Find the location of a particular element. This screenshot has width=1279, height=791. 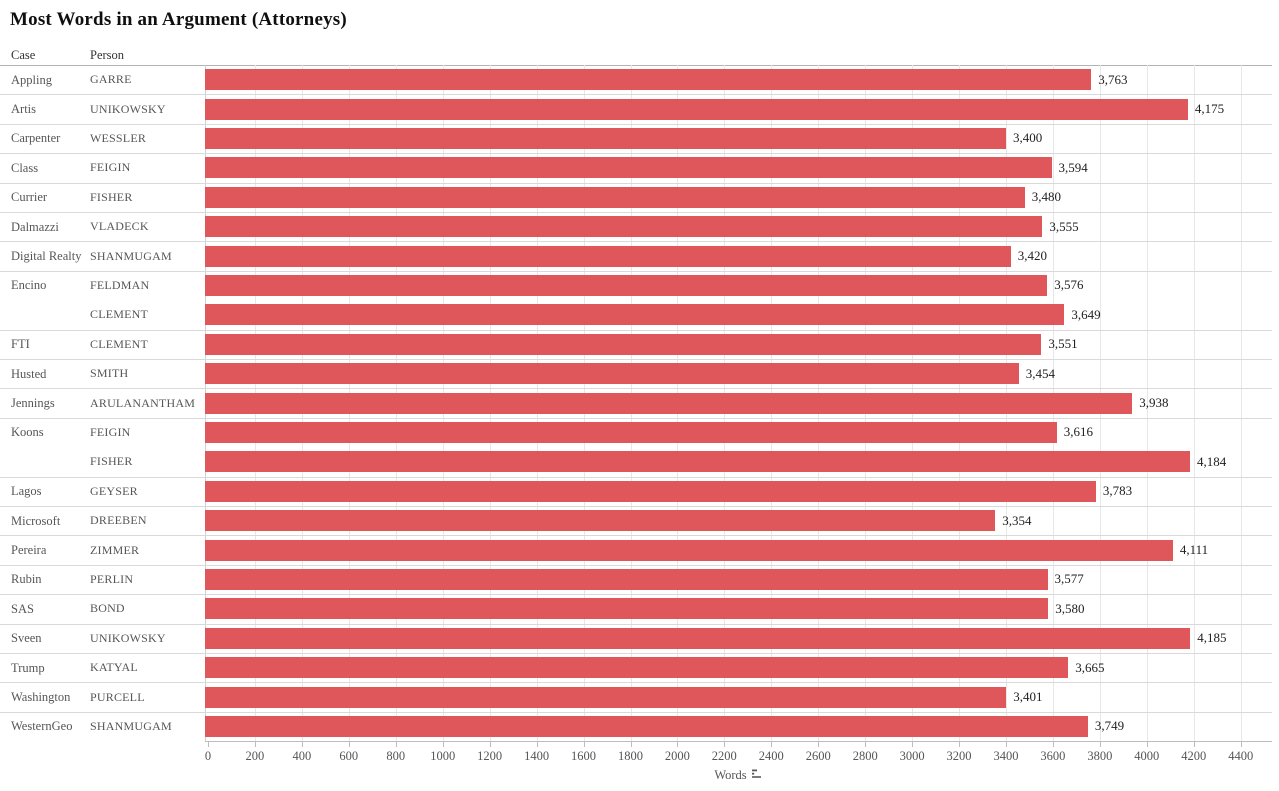

case-label: Rubin is located at coordinates (26, 579).